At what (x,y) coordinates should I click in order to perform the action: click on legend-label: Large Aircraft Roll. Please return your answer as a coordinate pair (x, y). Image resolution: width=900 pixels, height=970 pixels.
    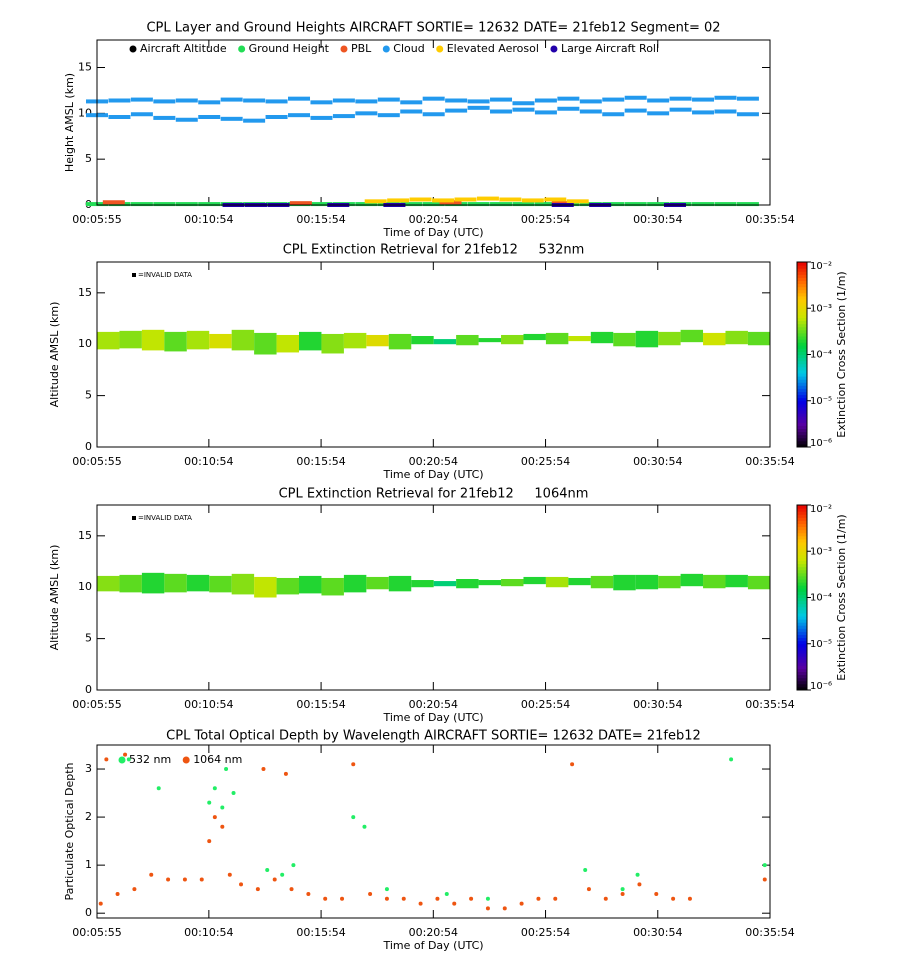
    Looking at the image, I should click on (610, 48).